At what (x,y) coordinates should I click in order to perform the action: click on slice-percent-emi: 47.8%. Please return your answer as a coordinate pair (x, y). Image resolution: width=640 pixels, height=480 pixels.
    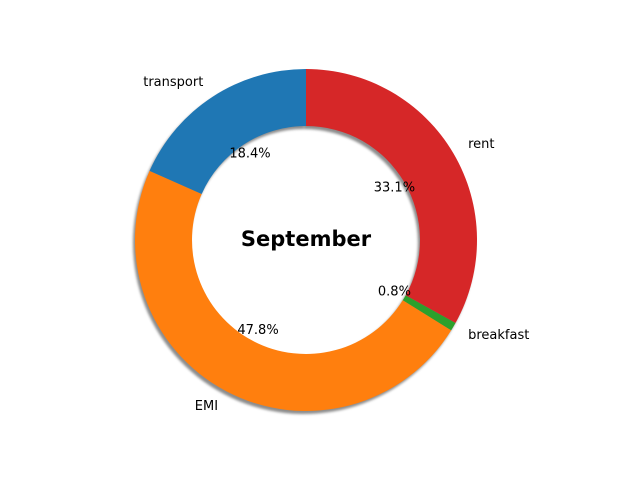
    Looking at the image, I should click on (257, 330).